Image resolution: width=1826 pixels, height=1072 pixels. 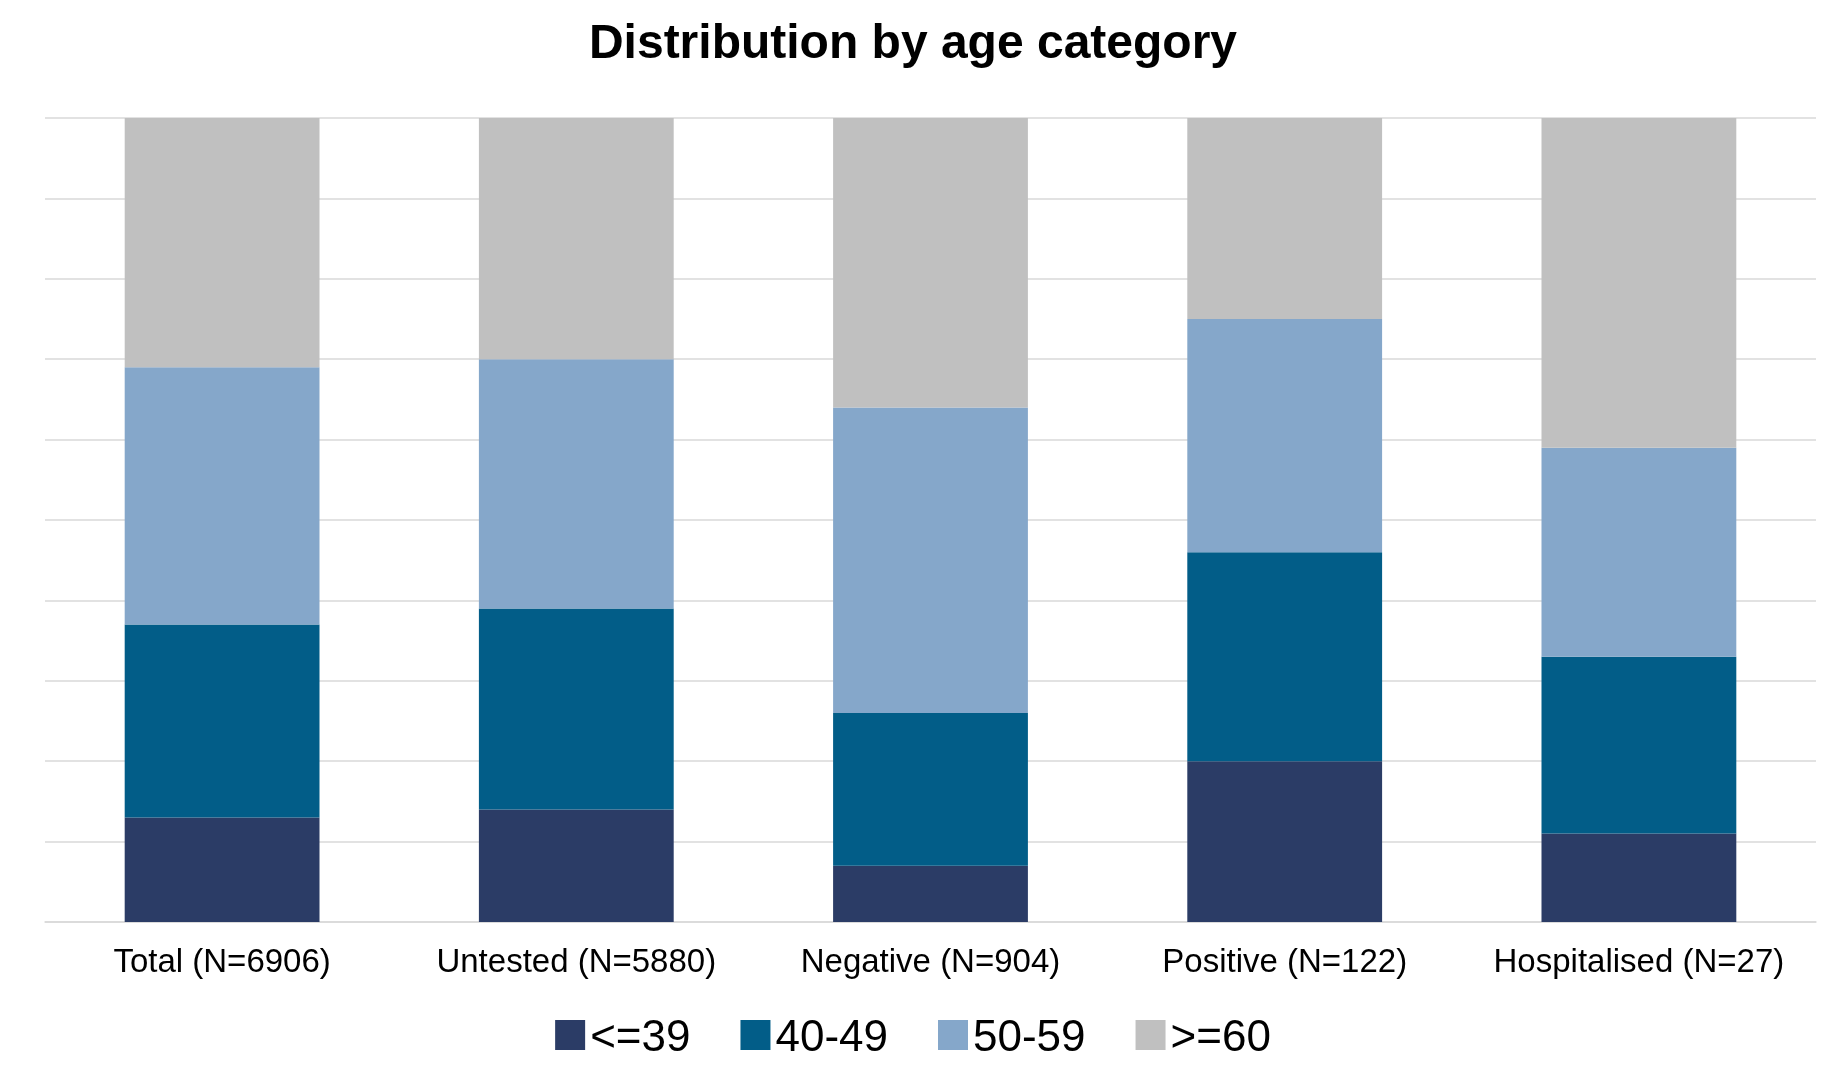 I want to click on x-tick-label: Hospitalised (N=27), so click(x=1639, y=960).